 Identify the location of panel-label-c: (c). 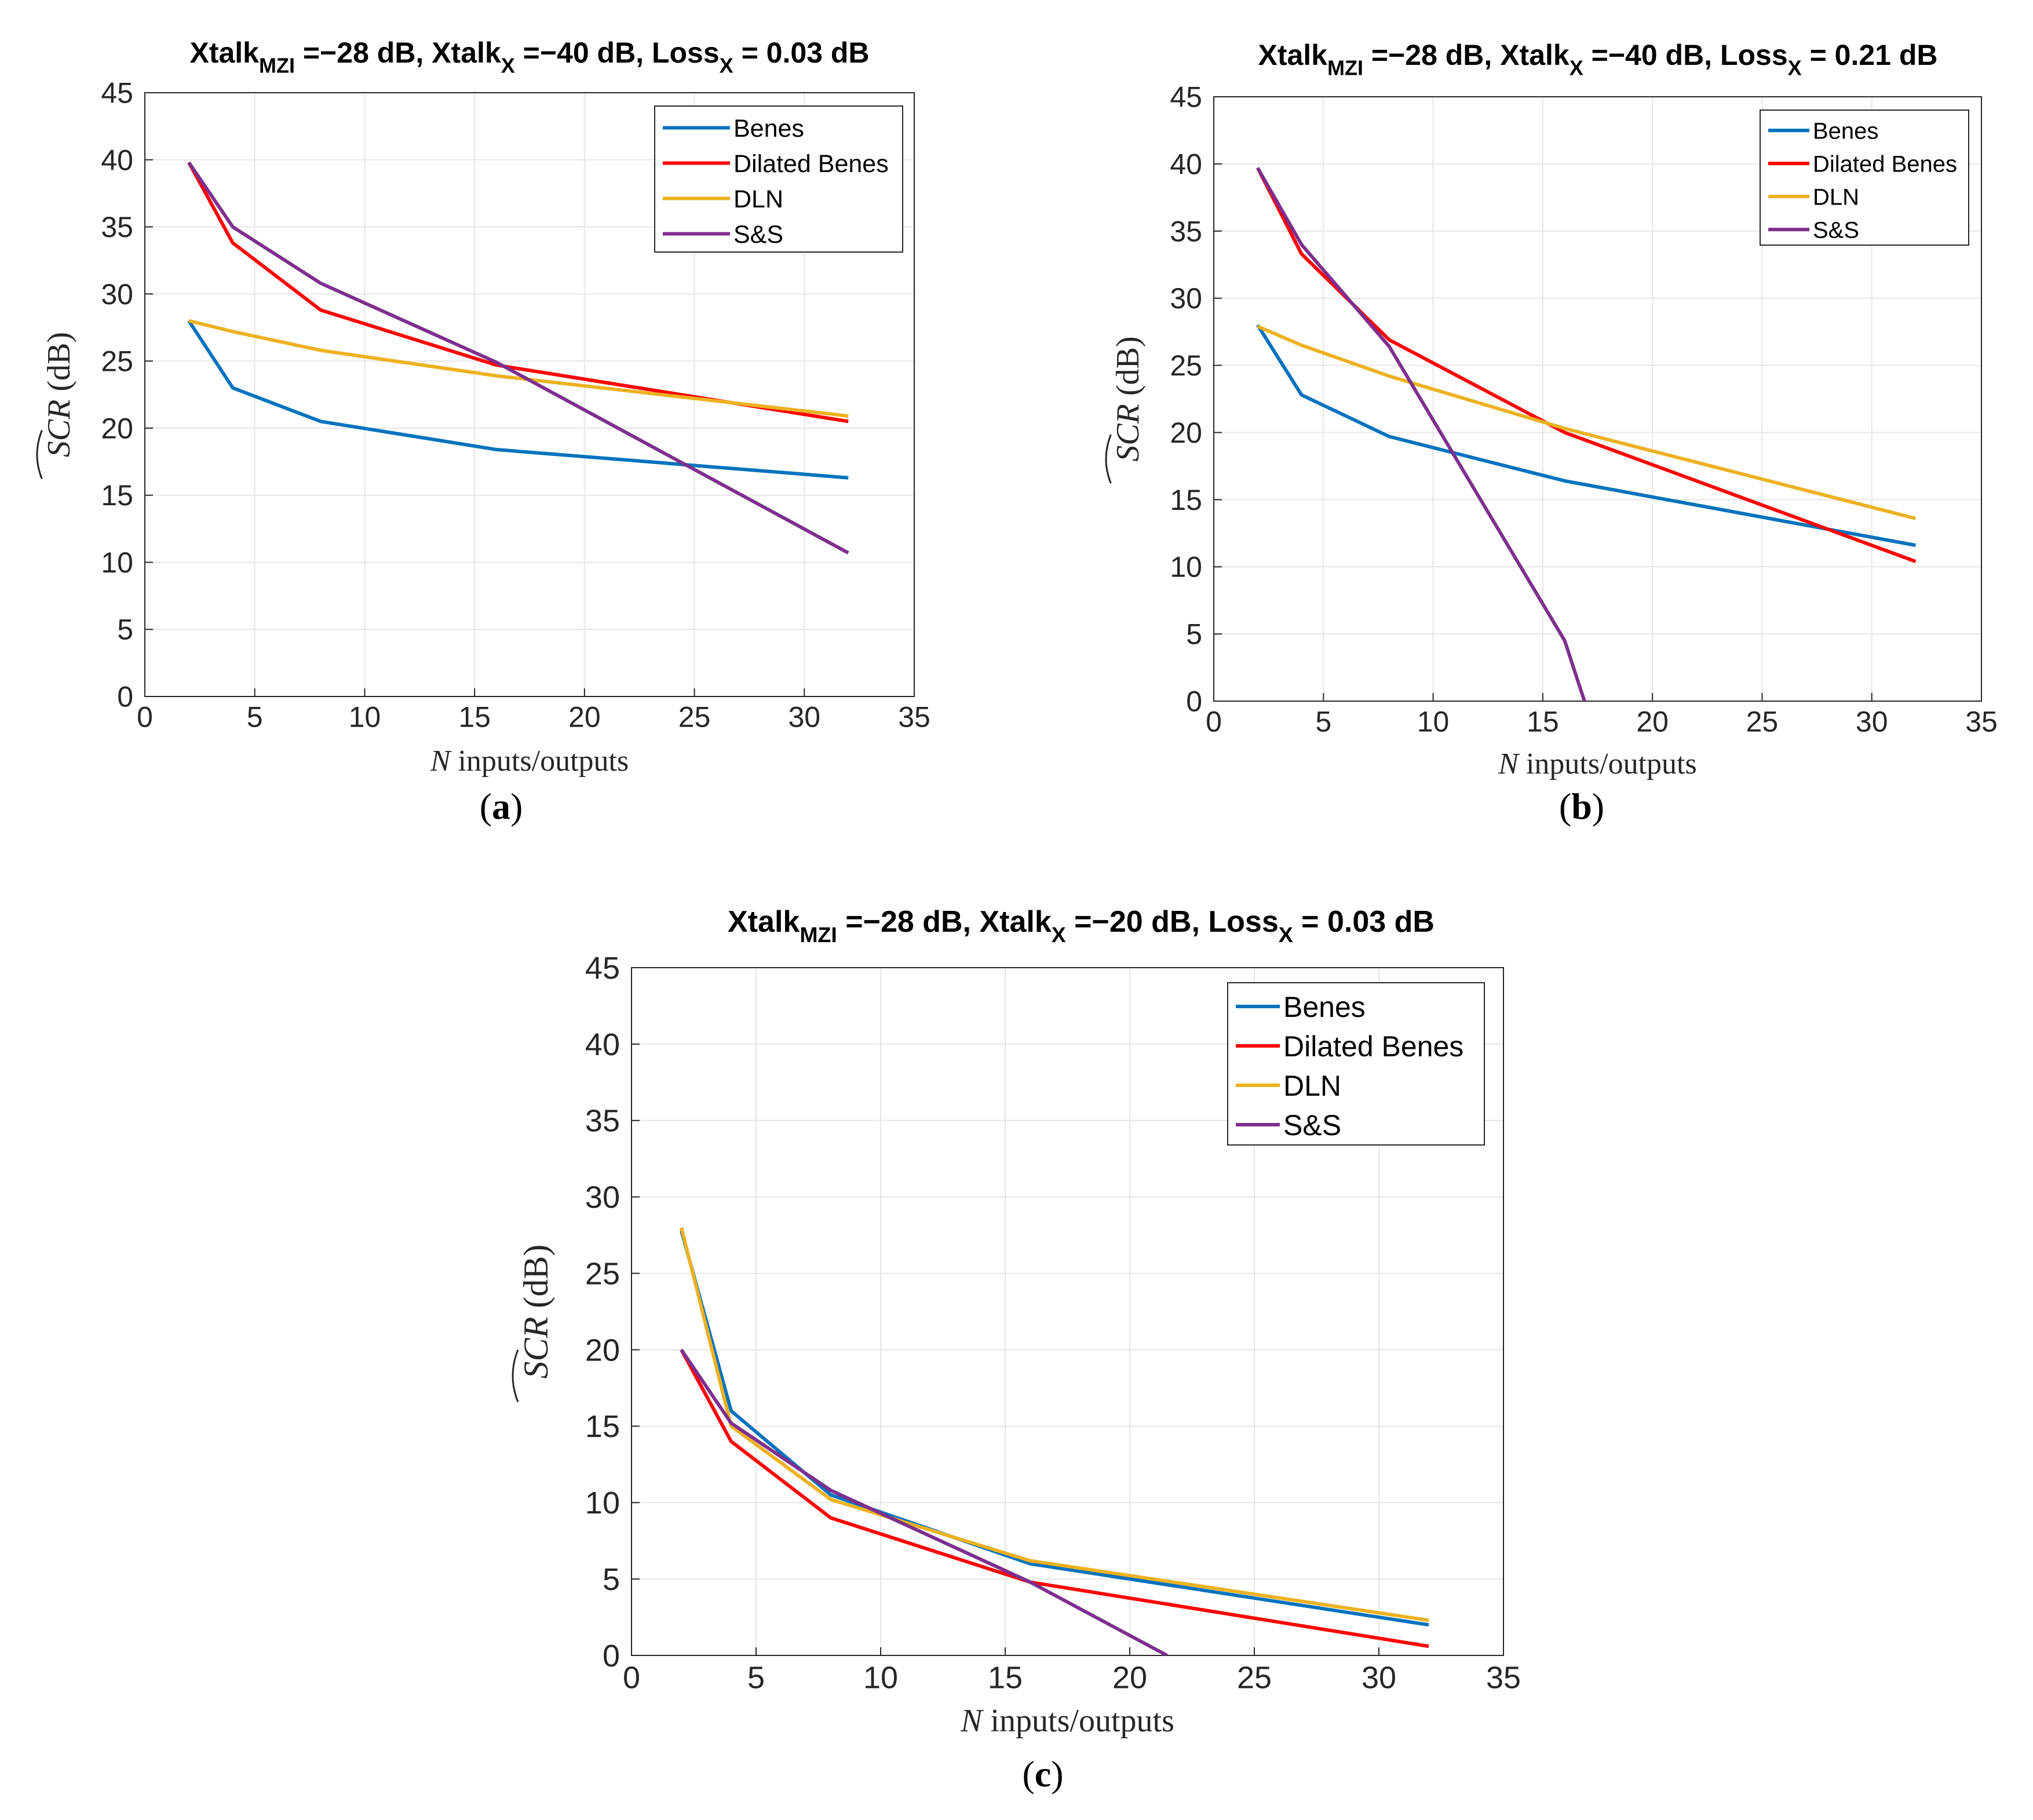
(1043, 1774).